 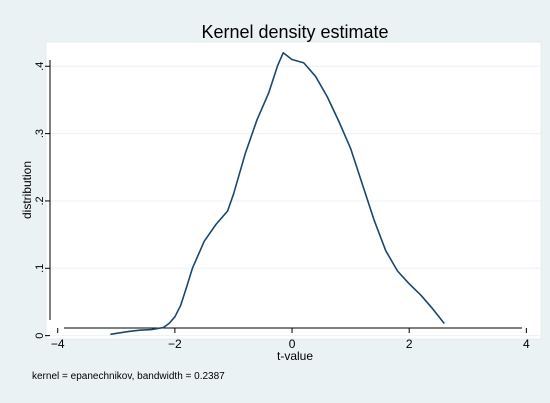 I want to click on x-tick-label: 2, so click(x=409, y=344).